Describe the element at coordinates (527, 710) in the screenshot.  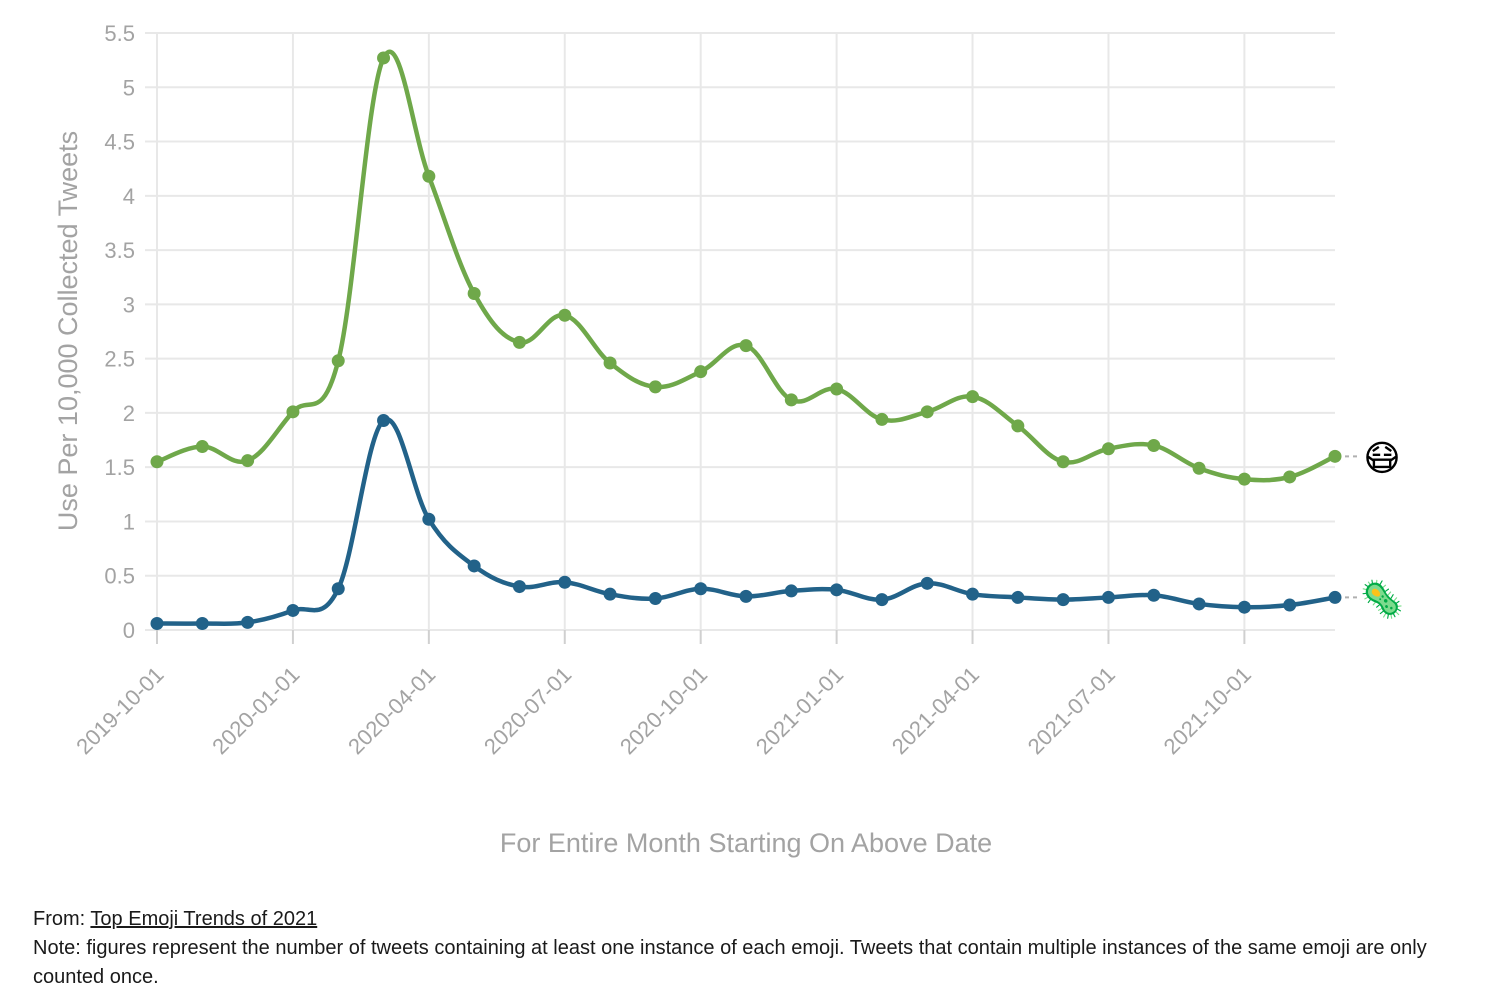
I see `x-tick-label: 2020-07-01` at that location.